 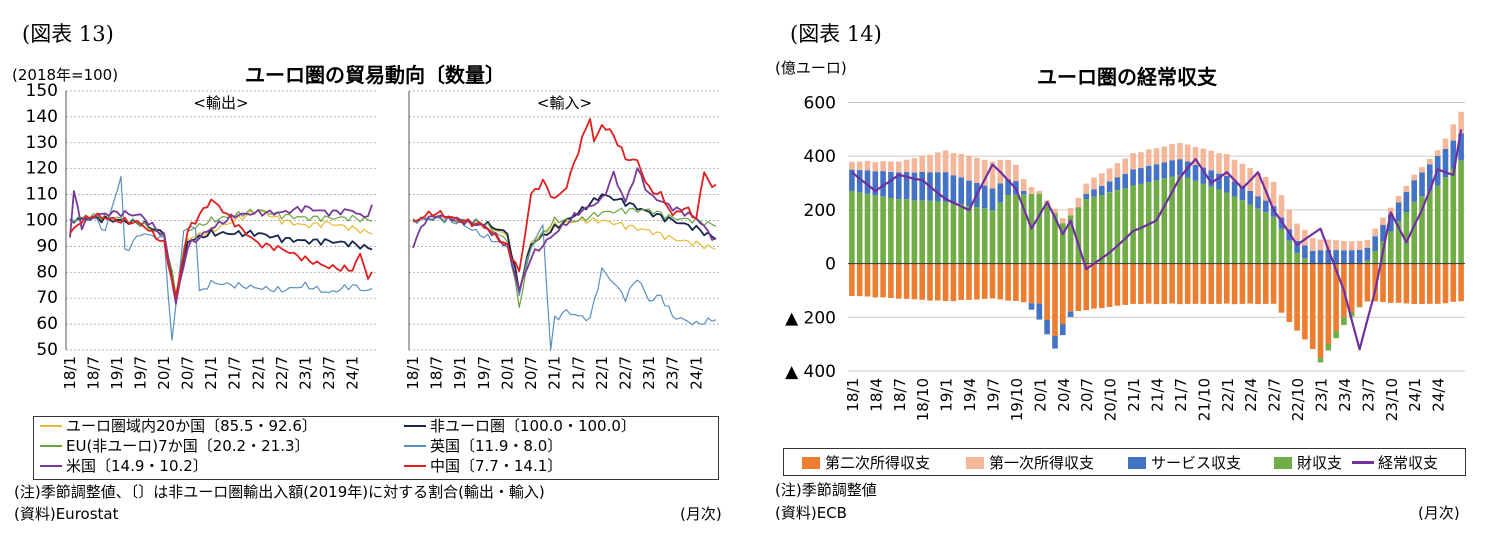 I want to click on x-tick-label: 20/1, so click(x=507, y=373).